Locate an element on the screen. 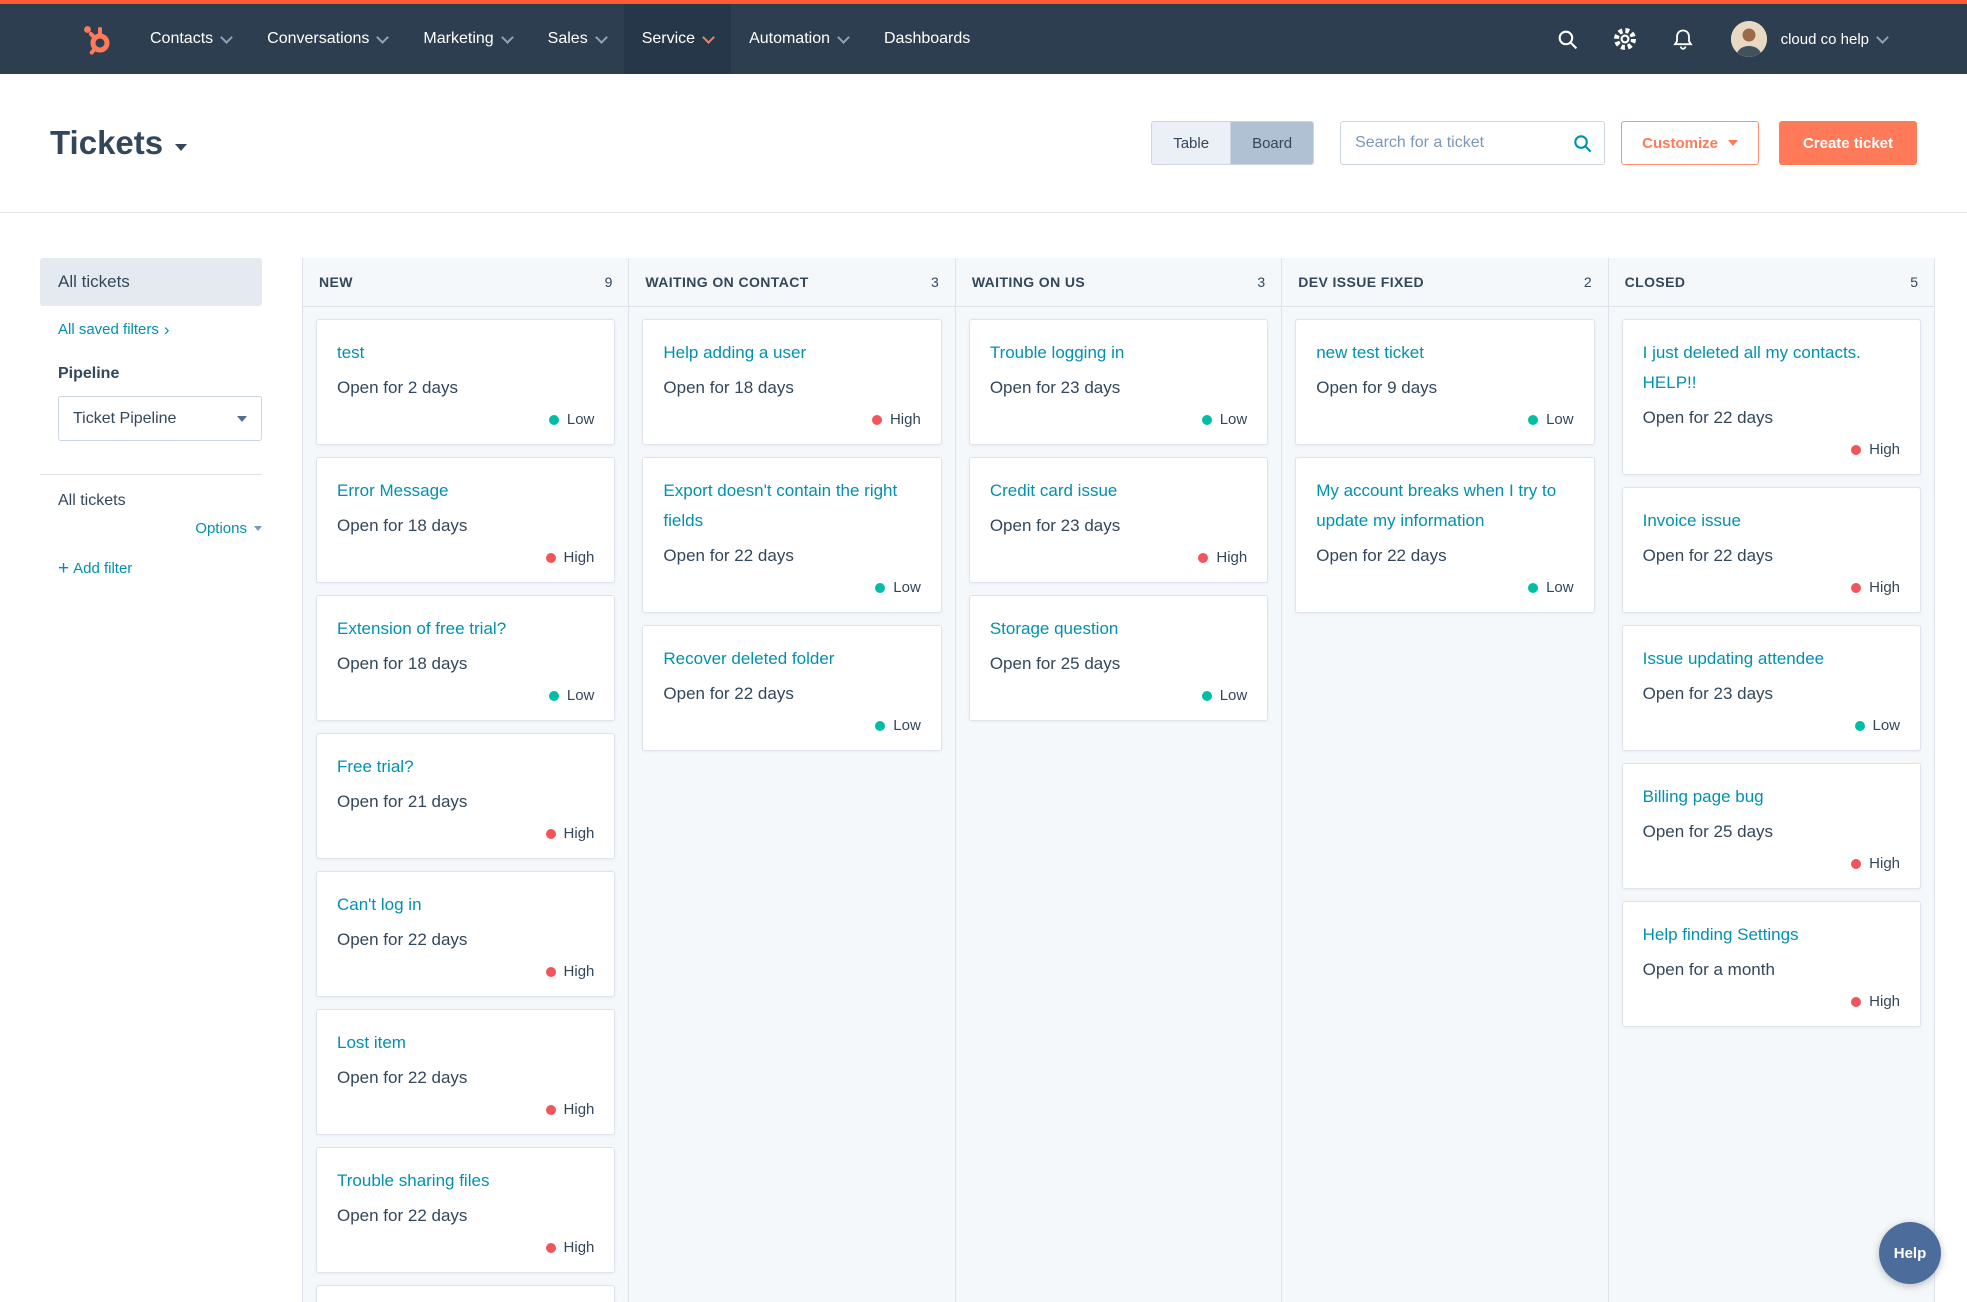 This screenshot has width=1967, height=1302. table-view-button: Table is located at coordinates (1191, 143).